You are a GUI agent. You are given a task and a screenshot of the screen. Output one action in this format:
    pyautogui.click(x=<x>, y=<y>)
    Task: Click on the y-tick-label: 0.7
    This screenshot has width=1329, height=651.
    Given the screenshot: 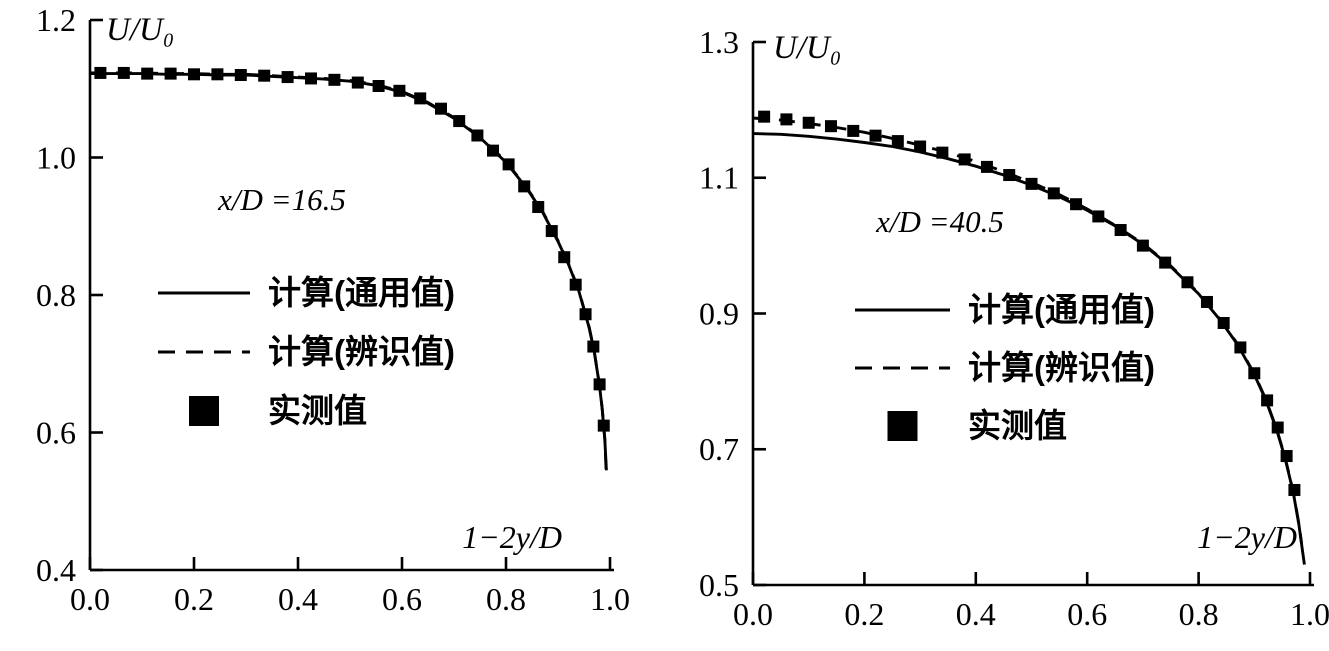 What is the action you would take?
    pyautogui.click(x=719, y=449)
    